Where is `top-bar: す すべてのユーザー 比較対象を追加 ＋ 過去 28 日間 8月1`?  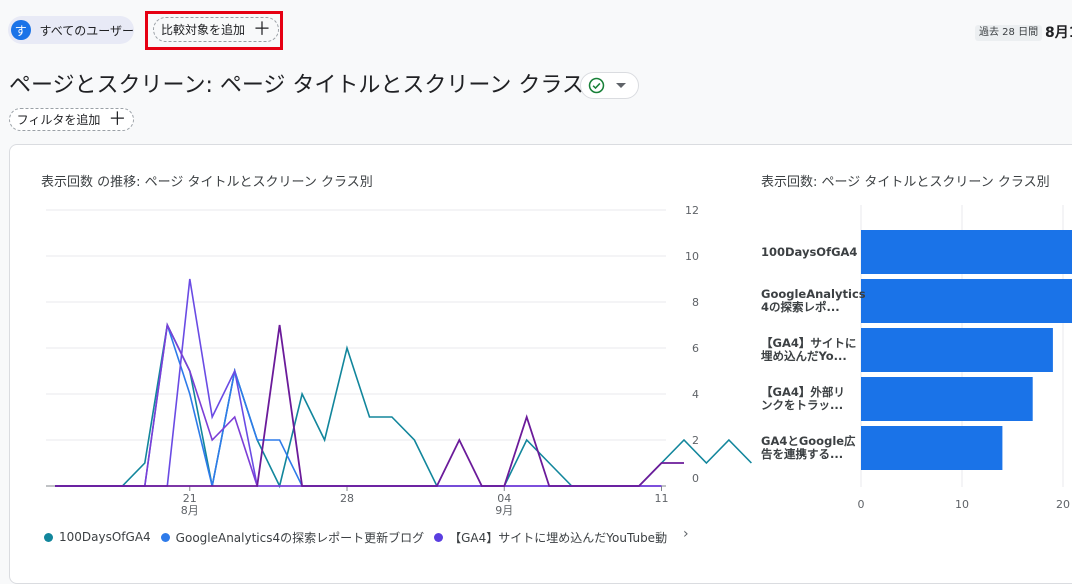 top-bar: す すべてのユーザー 比較対象を追加 ＋ 過去 28 日間 8月1 is located at coordinates (536, 31).